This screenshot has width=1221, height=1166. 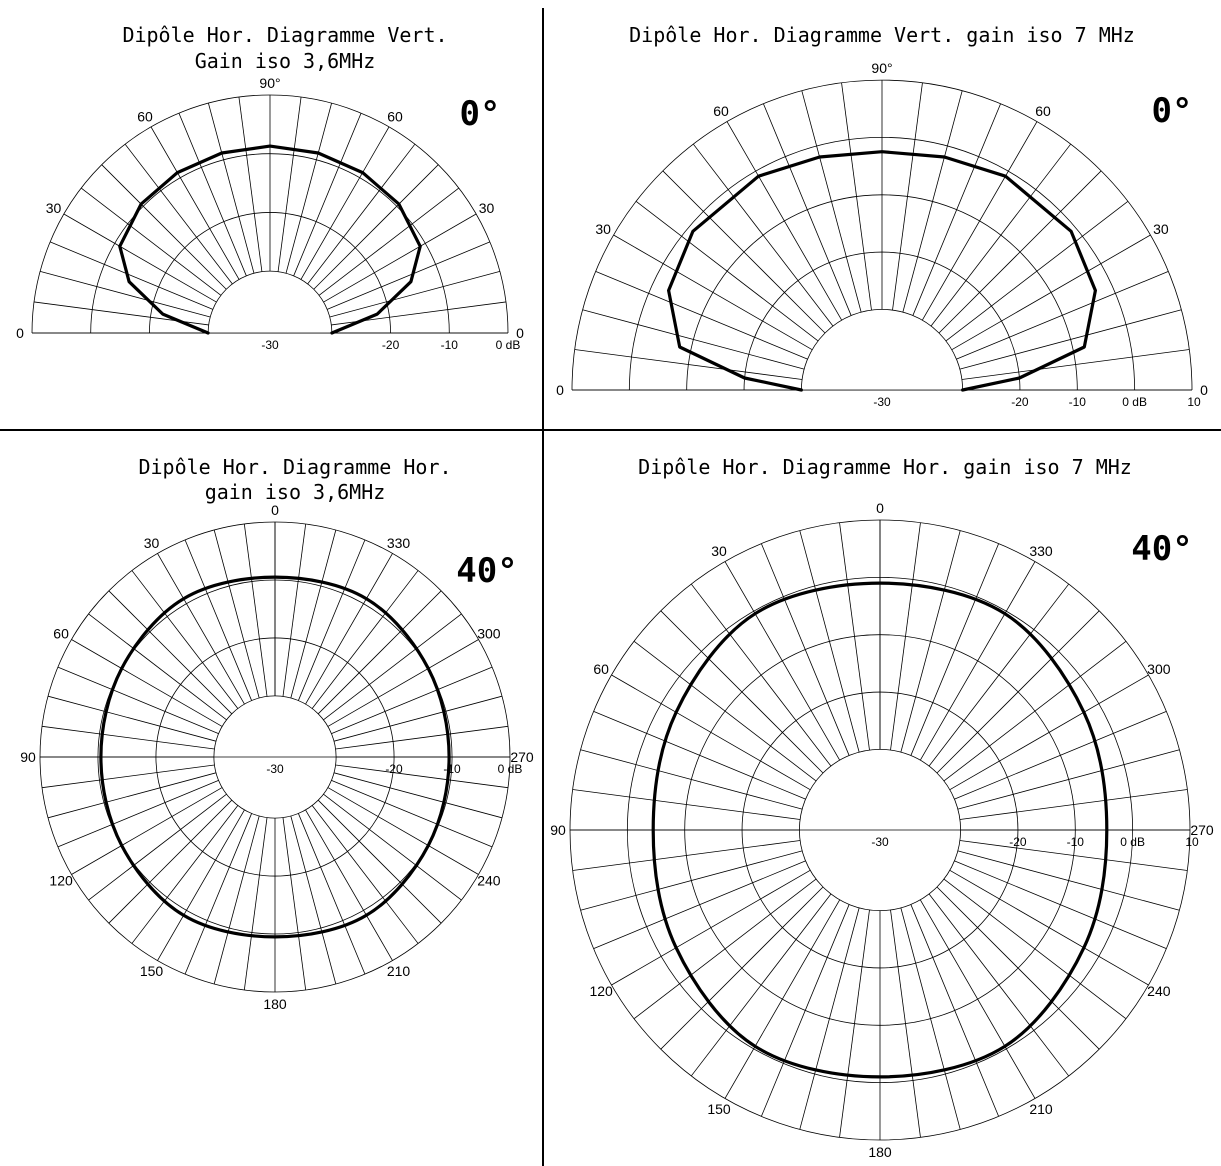 I want to click on elevation-angle-label: 0°, so click(x=1172, y=111).